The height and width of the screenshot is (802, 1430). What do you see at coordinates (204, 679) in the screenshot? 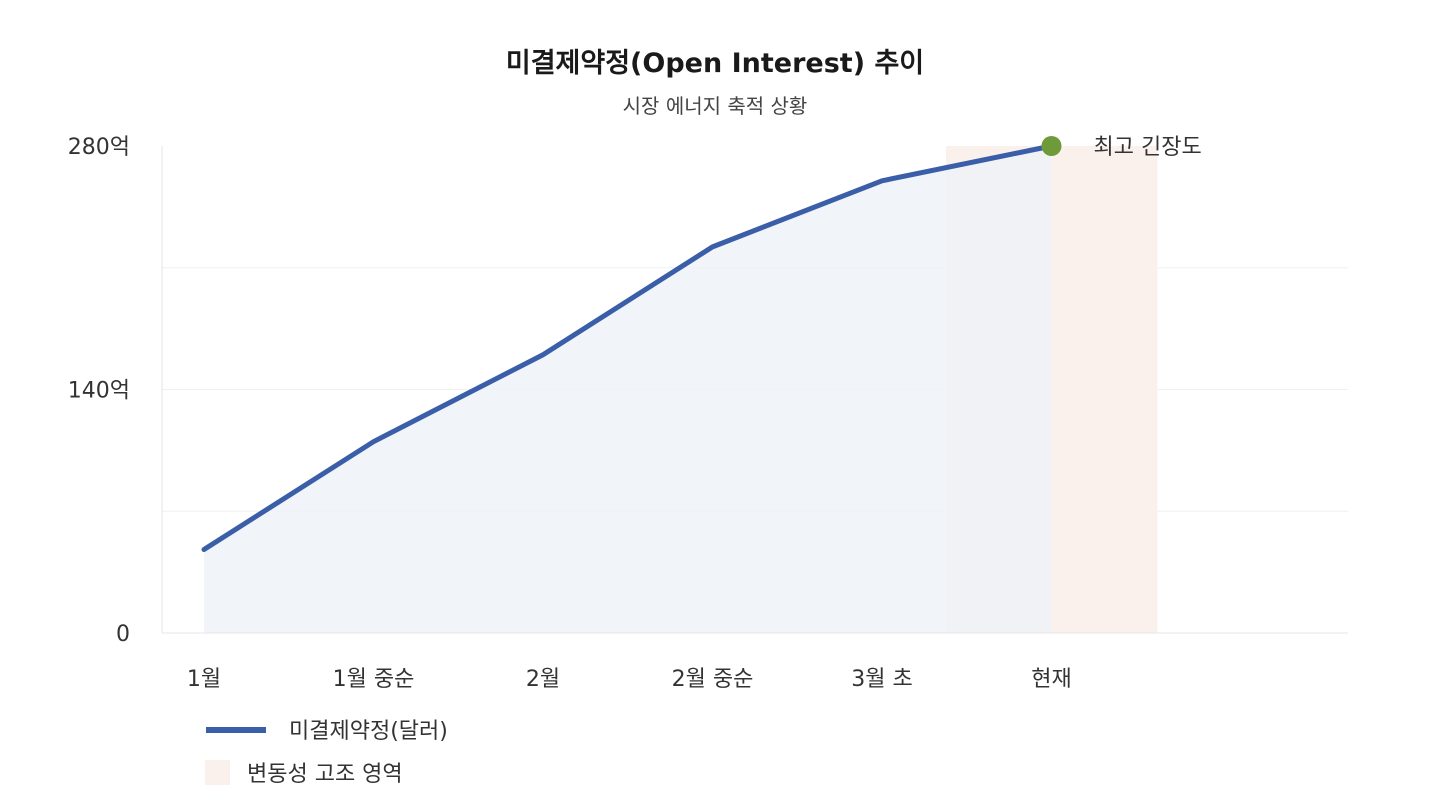
I see `x-tick-label: 1월` at bounding box center [204, 679].